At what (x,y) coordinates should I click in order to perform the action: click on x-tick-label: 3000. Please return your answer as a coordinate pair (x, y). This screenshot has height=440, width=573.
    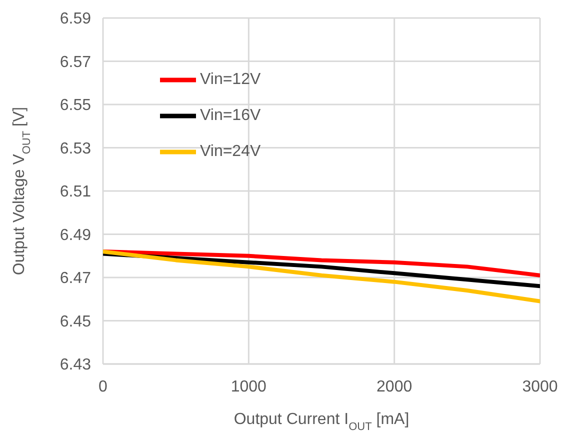
    Looking at the image, I should click on (540, 387).